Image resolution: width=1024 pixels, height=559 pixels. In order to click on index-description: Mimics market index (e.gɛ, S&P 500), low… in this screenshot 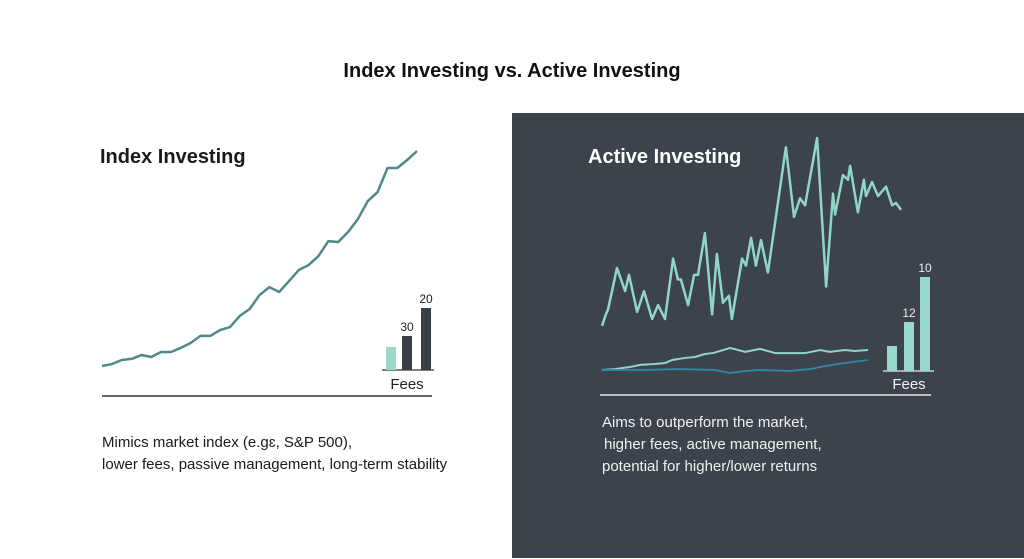, I will do `click(274, 454)`.